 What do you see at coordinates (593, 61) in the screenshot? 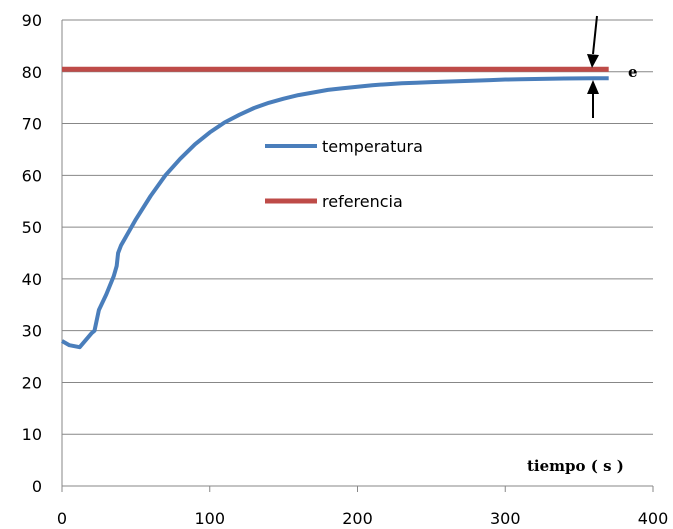
I see `error-arrowhead-top` at bounding box center [593, 61].